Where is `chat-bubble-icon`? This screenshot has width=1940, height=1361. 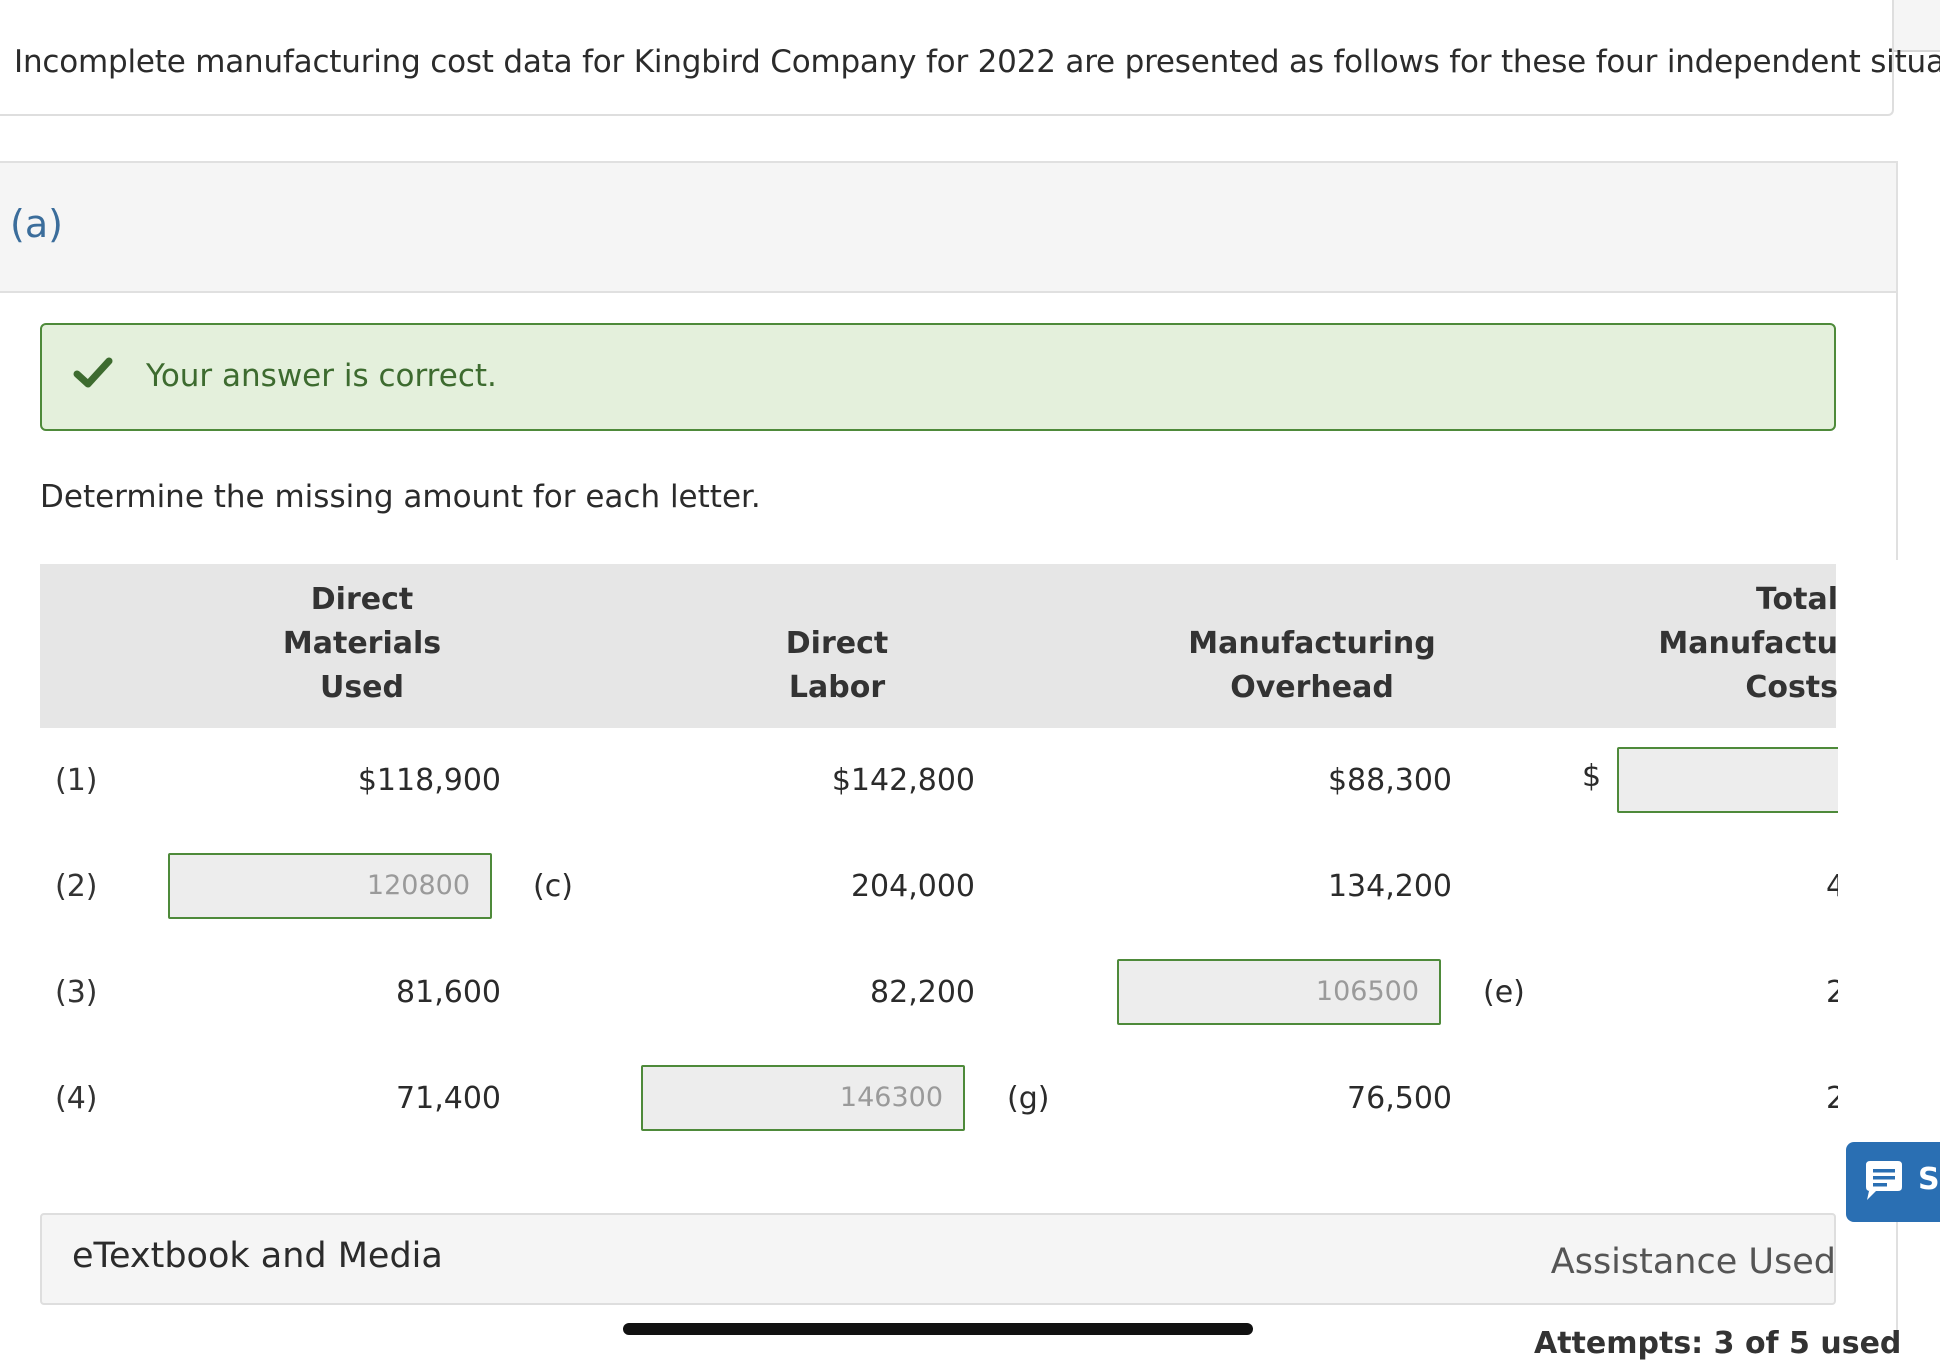
chat-bubble-icon is located at coordinates (1884, 1180).